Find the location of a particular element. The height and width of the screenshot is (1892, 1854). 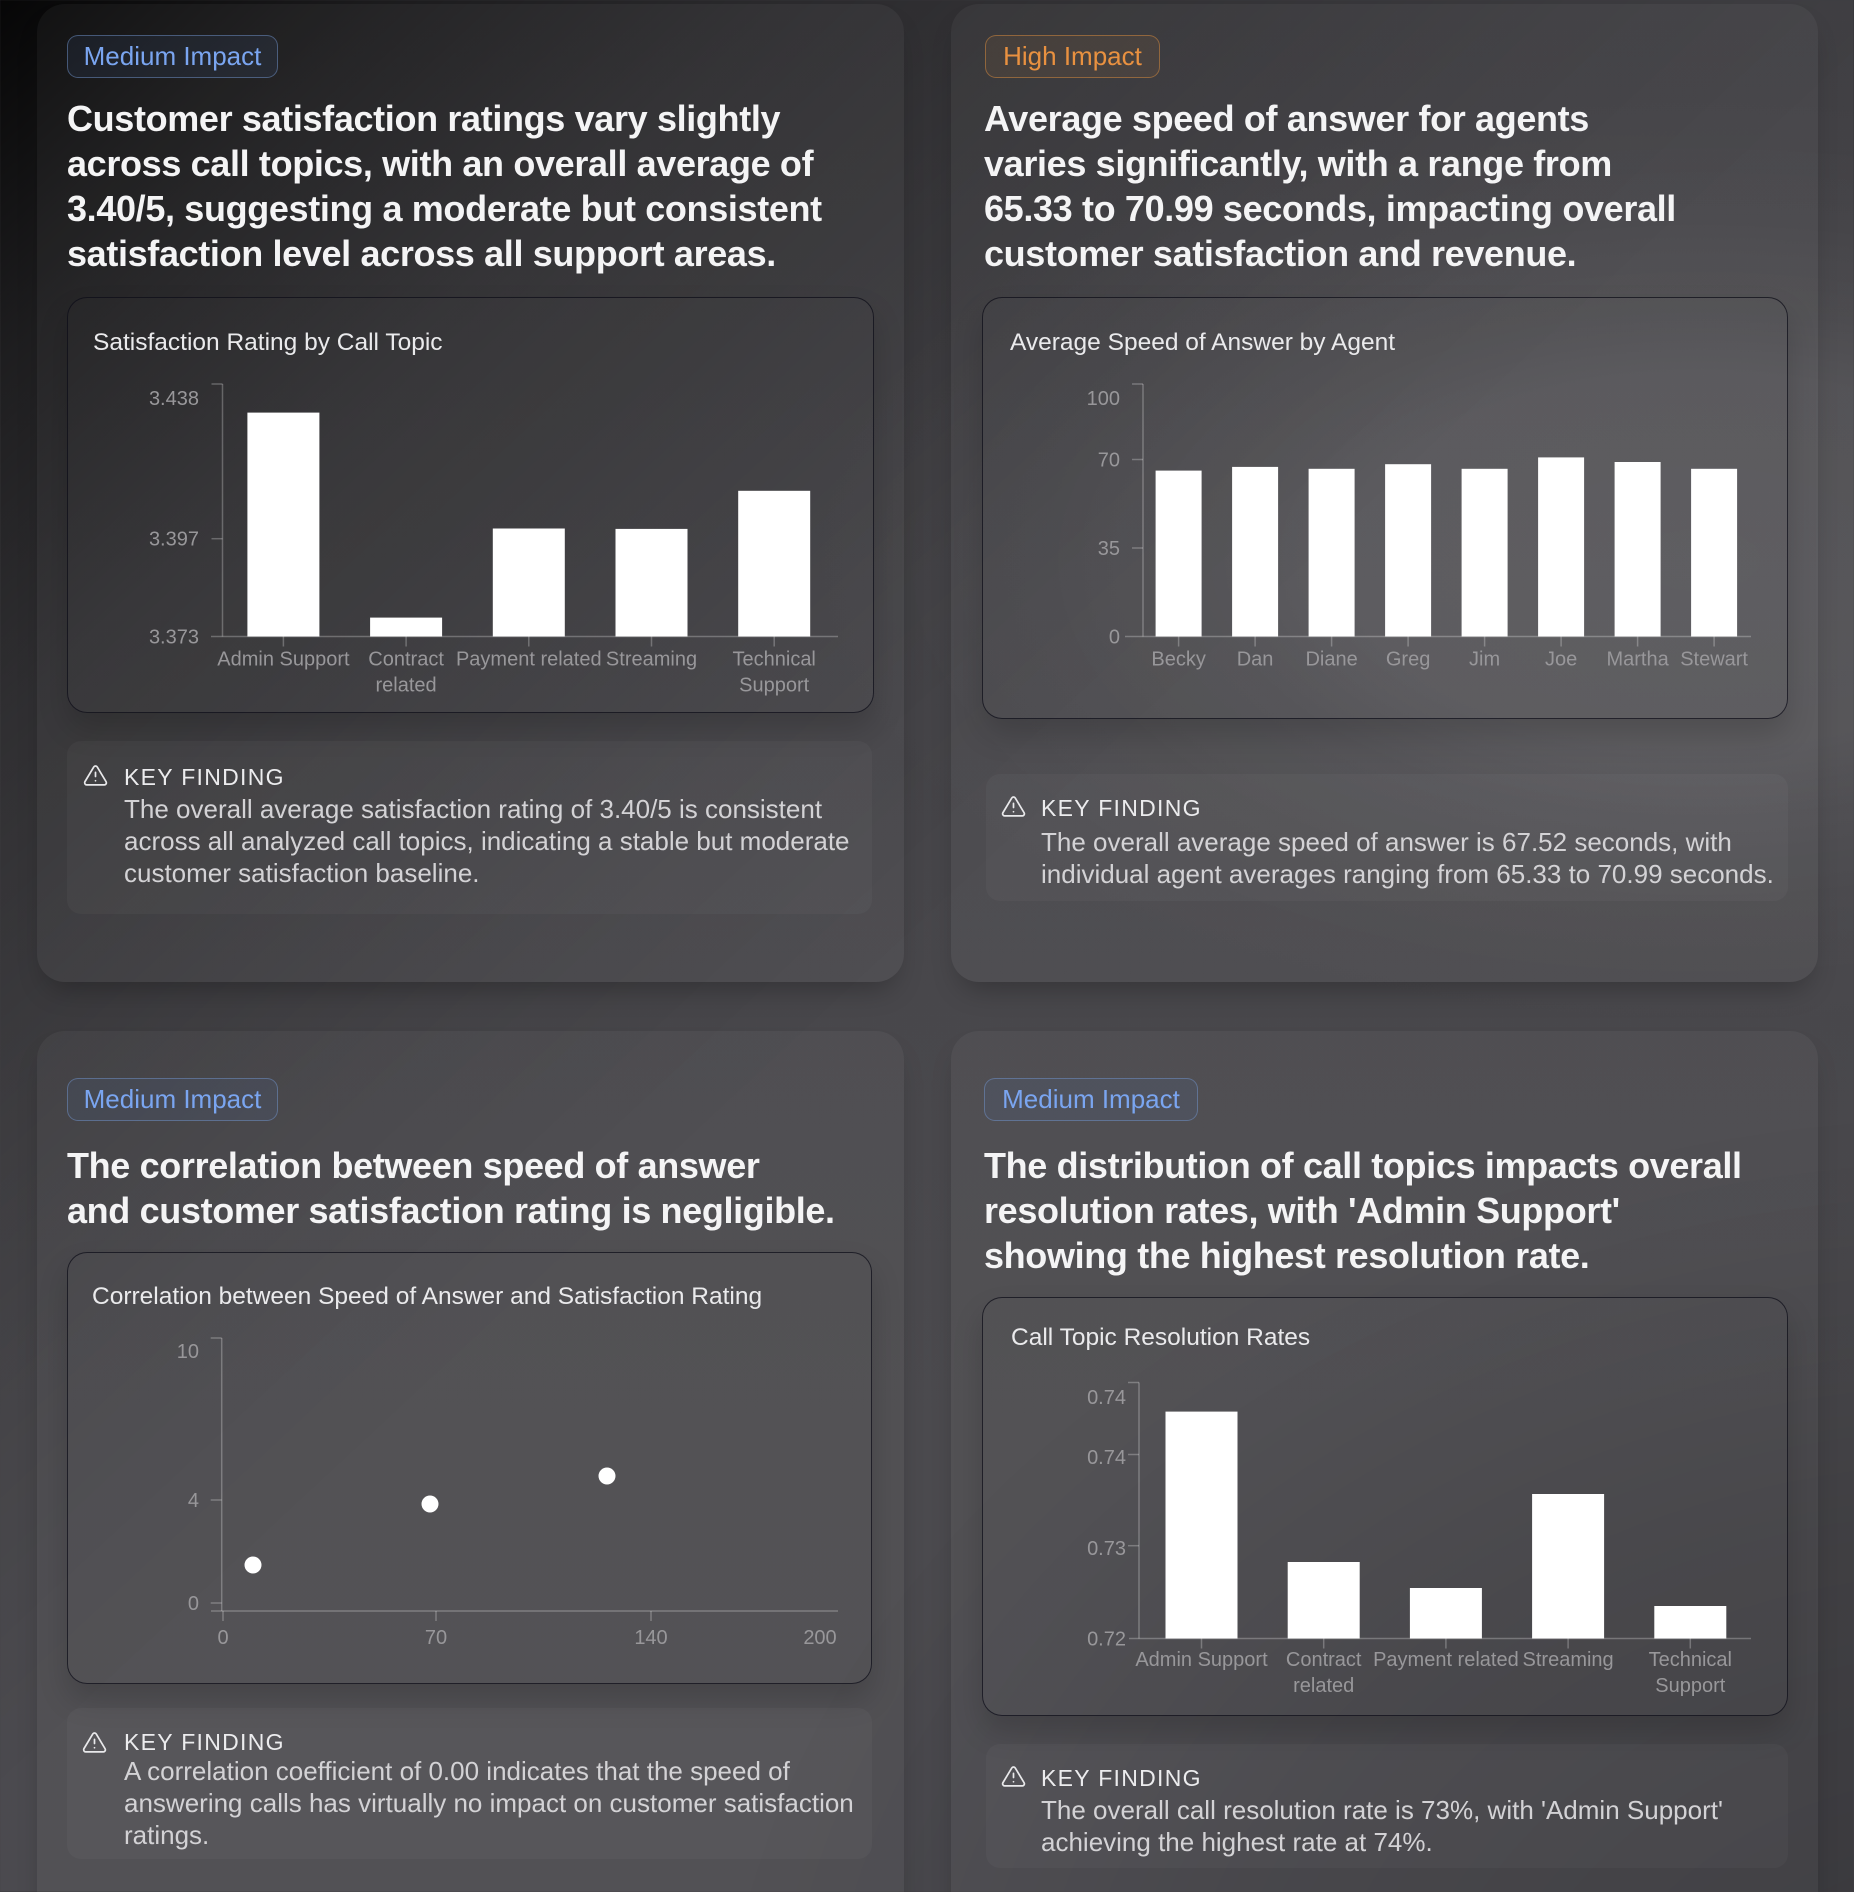

svg-text: Jim is located at coordinates (1484, 660).